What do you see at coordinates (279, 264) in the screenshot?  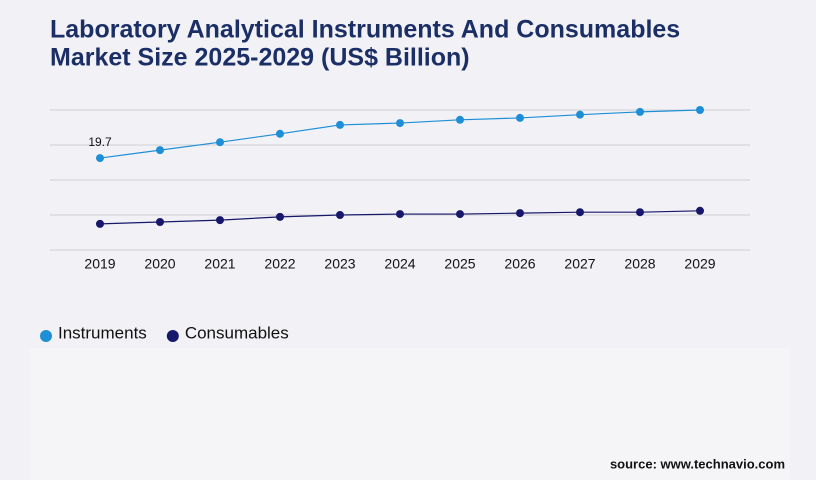 I see `x-tick-label: 2022` at bounding box center [279, 264].